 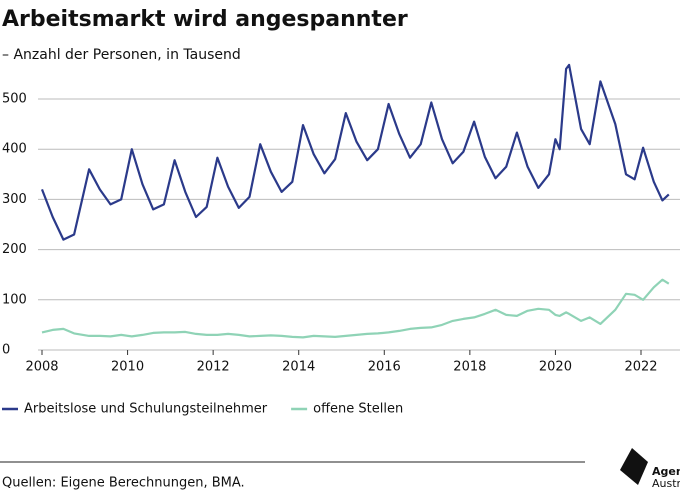 What do you see at coordinates (213, 367) in the screenshot?
I see `x-tick-label: 2012` at bounding box center [213, 367].